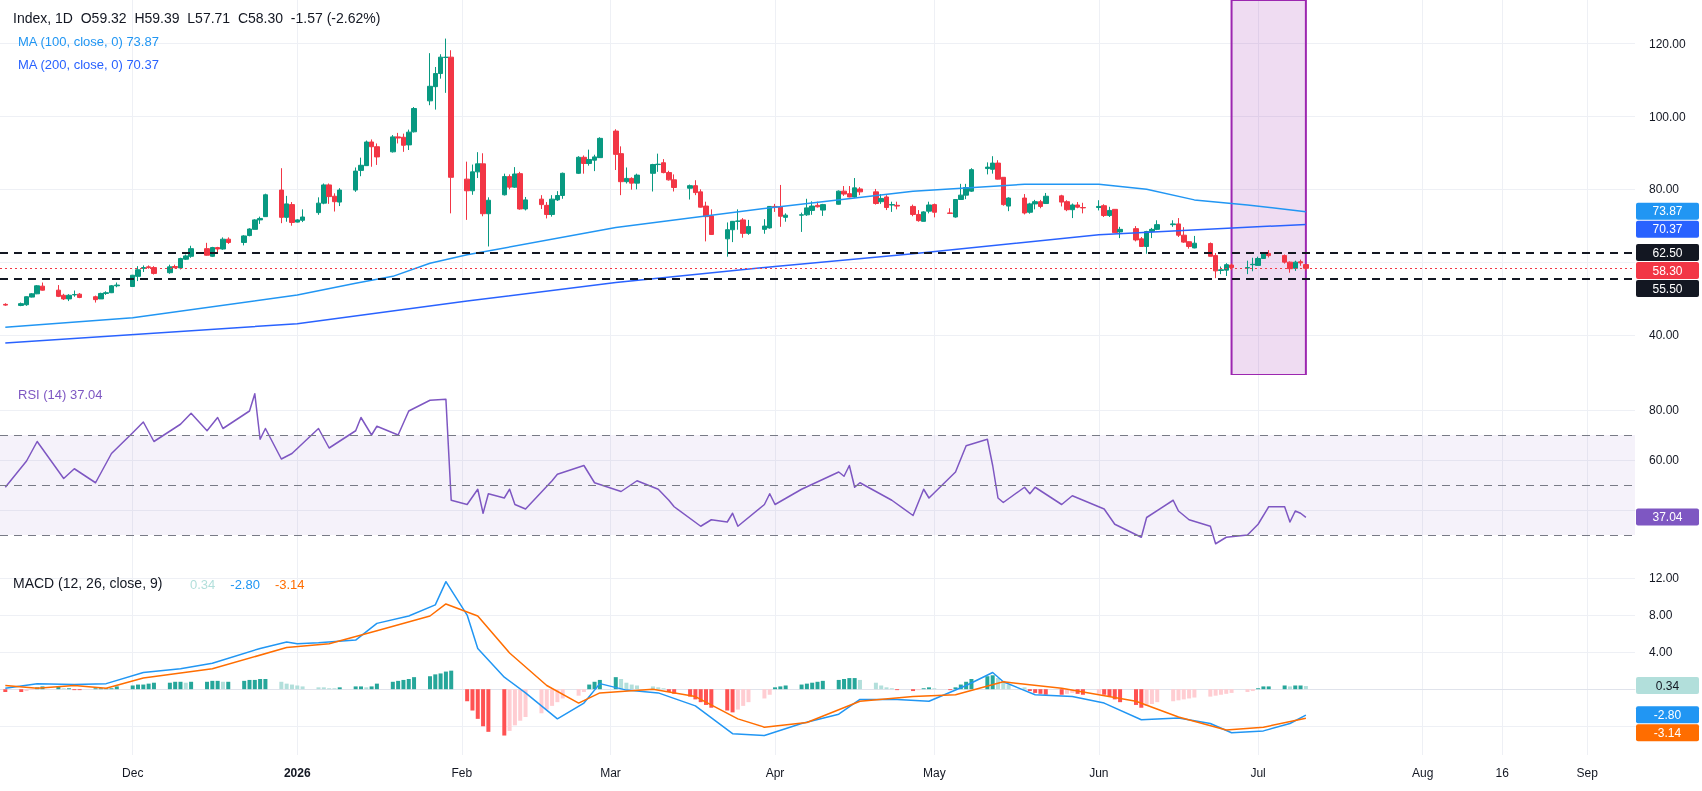 Image resolution: width=1702 pixels, height=791 pixels. I want to click on y-tick-label: 8.00, so click(1661, 615).